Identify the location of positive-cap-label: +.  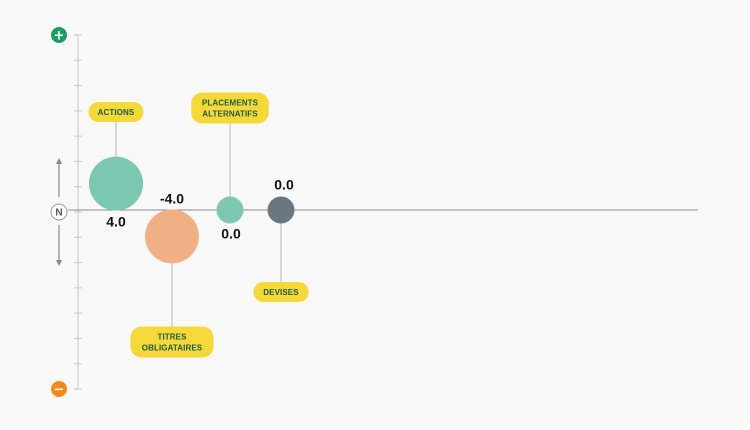
(59, 36).